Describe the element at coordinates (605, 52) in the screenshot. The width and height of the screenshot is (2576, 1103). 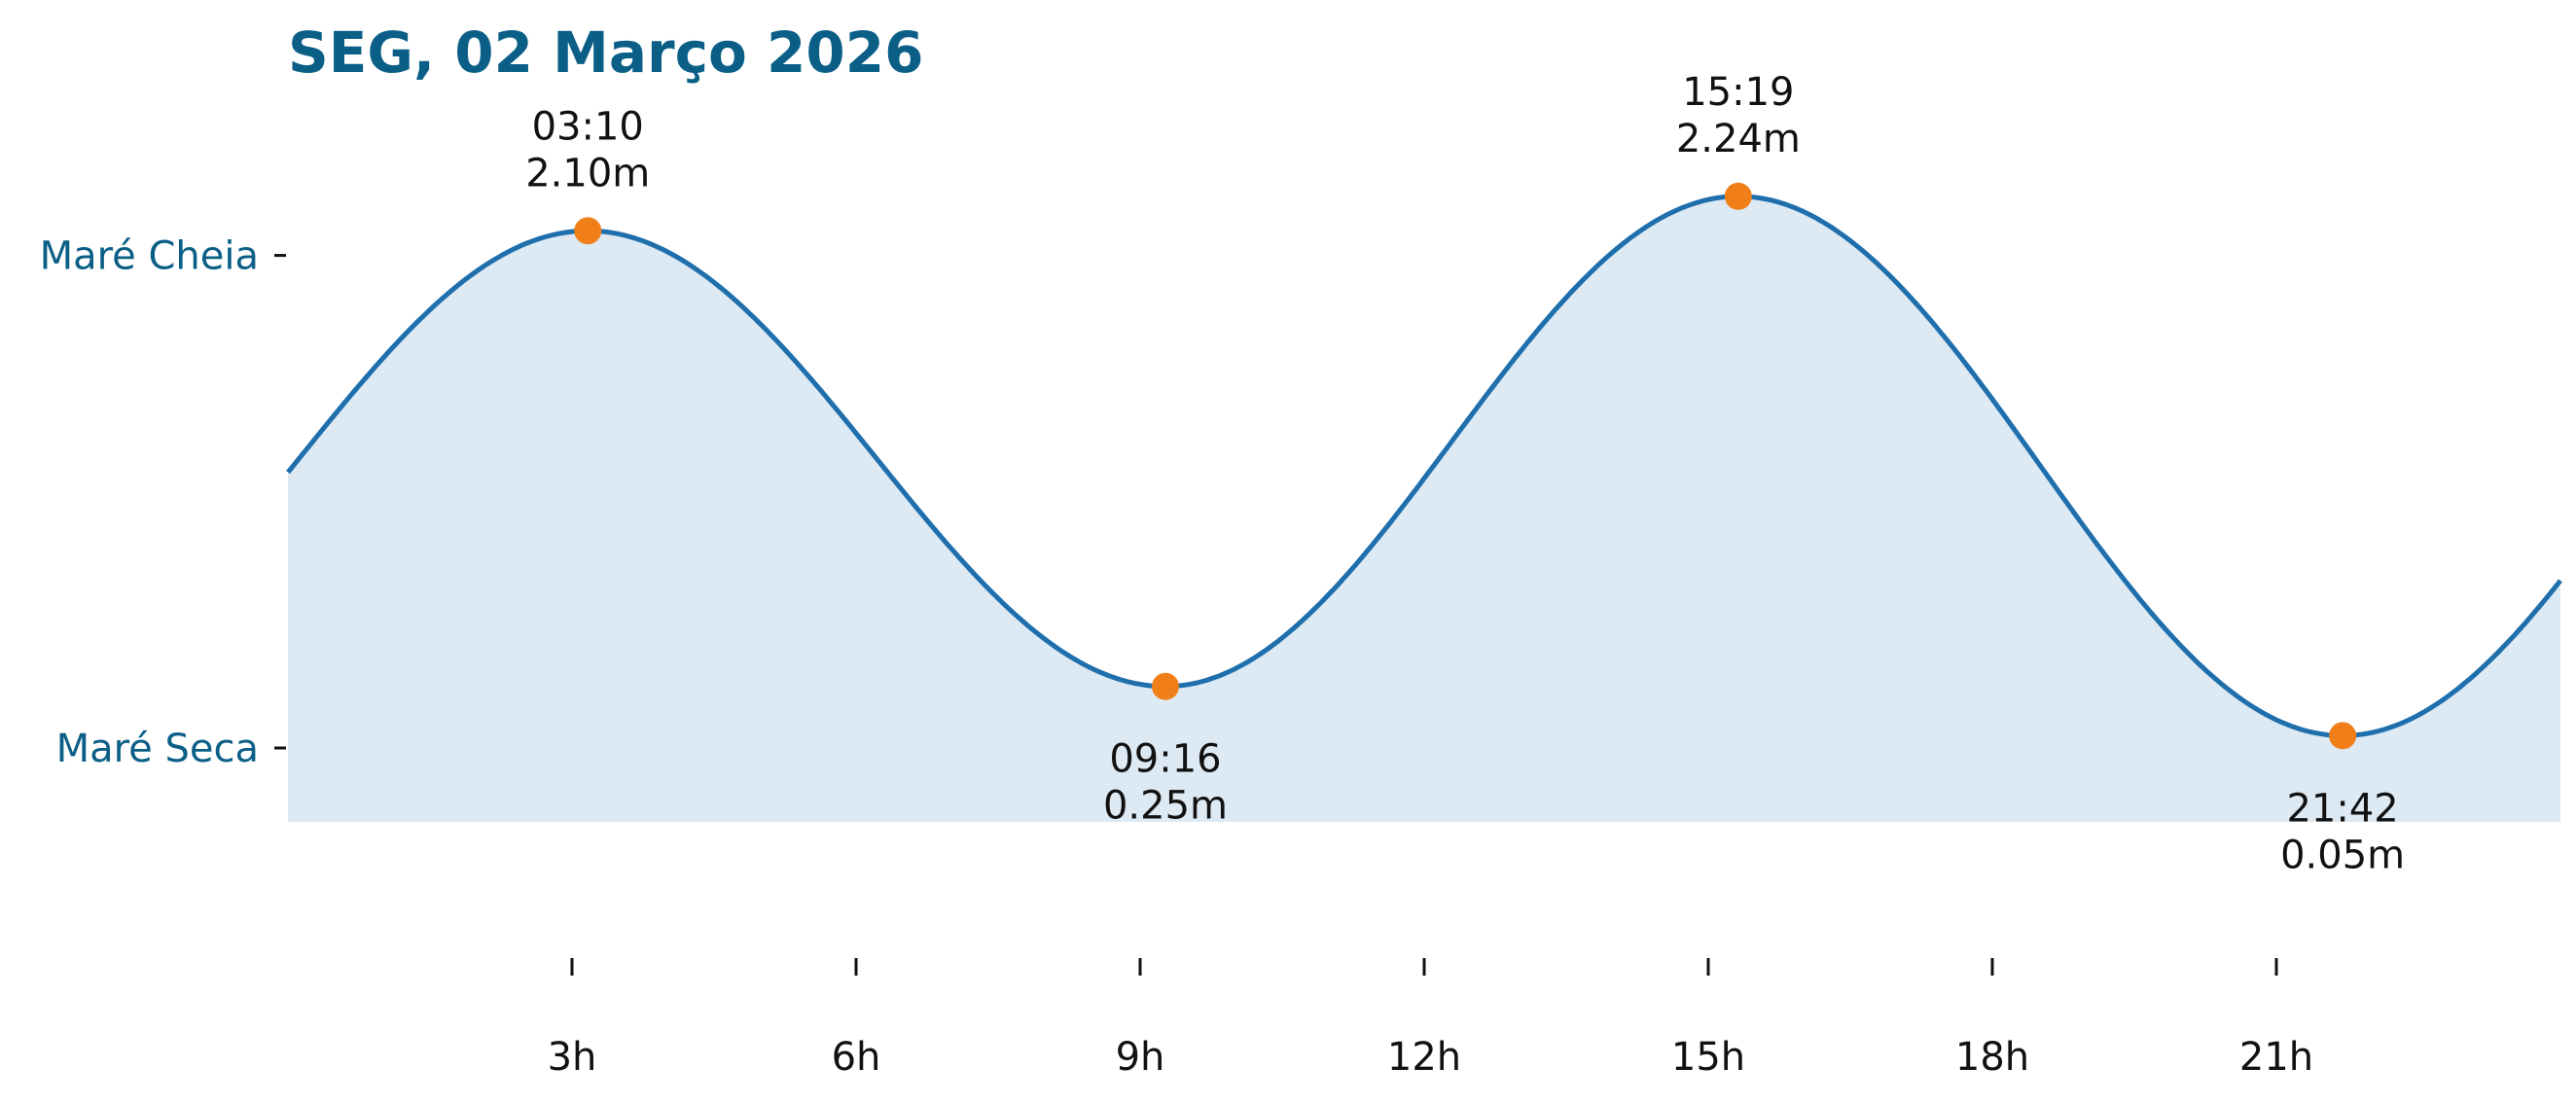
I see `chart-title: SEG, 02 Março 2026` at that location.